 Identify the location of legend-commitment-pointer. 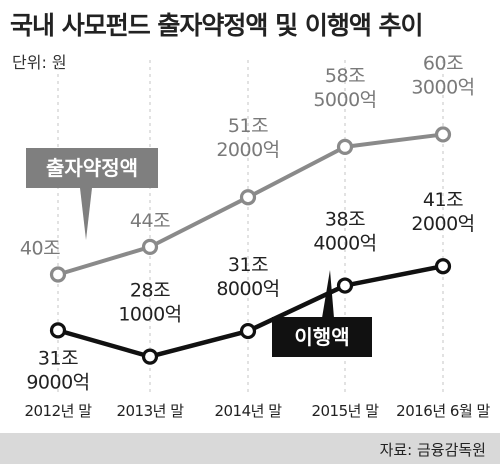
(86, 214).